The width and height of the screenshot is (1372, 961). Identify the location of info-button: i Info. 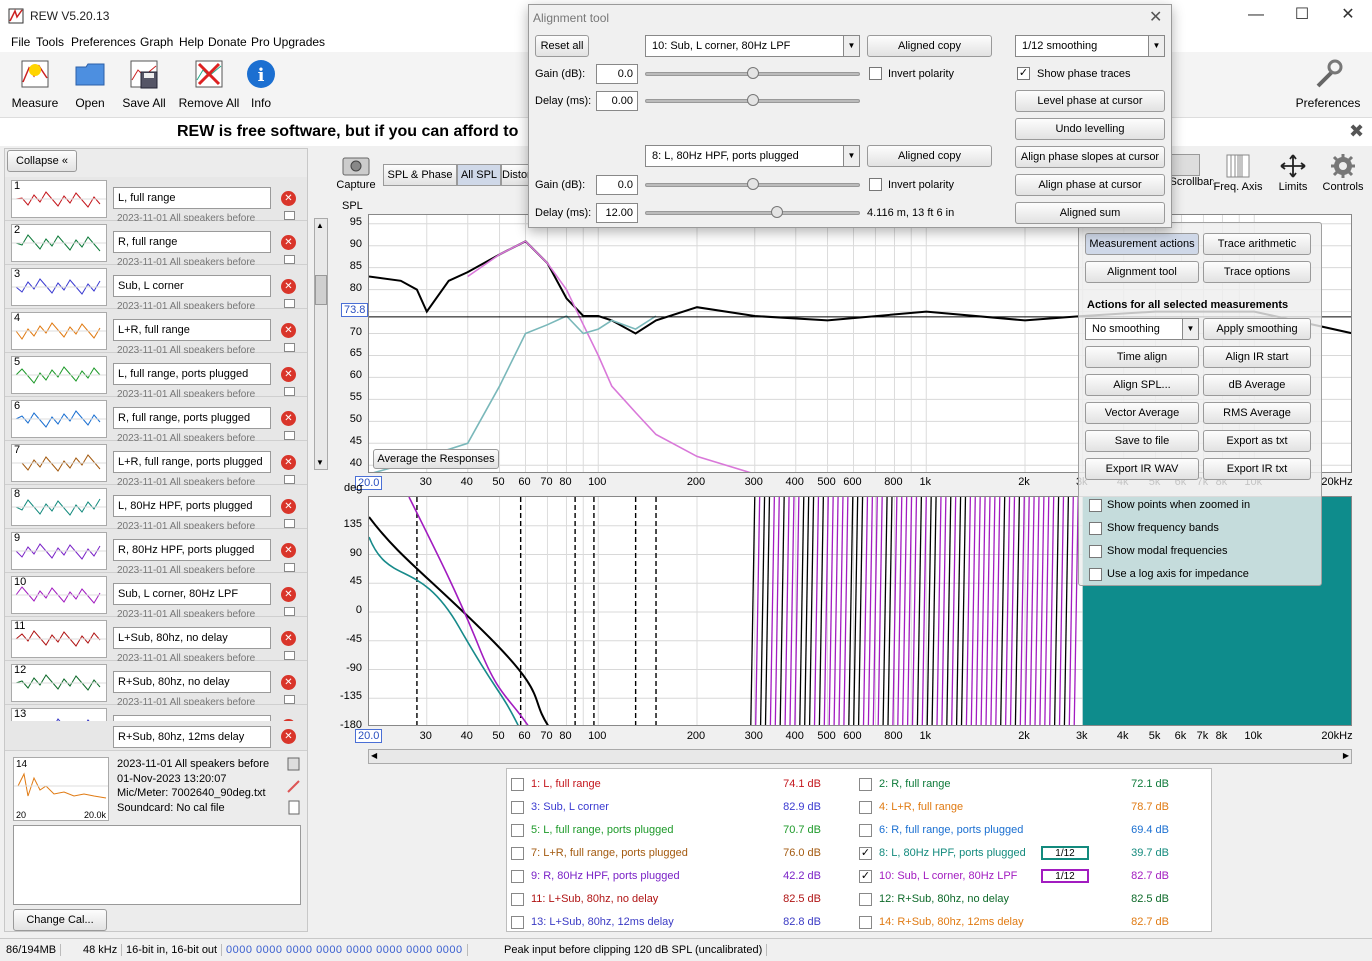
(261, 85).